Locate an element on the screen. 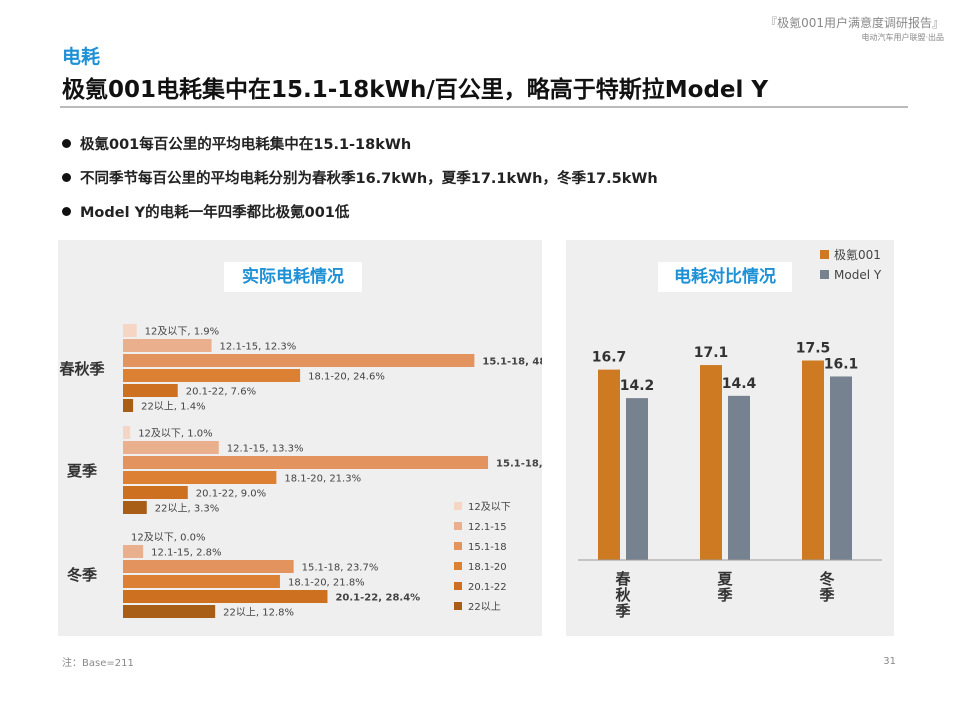 The image size is (960, 720). bar-data-label: 12.1-15, 12.3% is located at coordinates (258, 347).